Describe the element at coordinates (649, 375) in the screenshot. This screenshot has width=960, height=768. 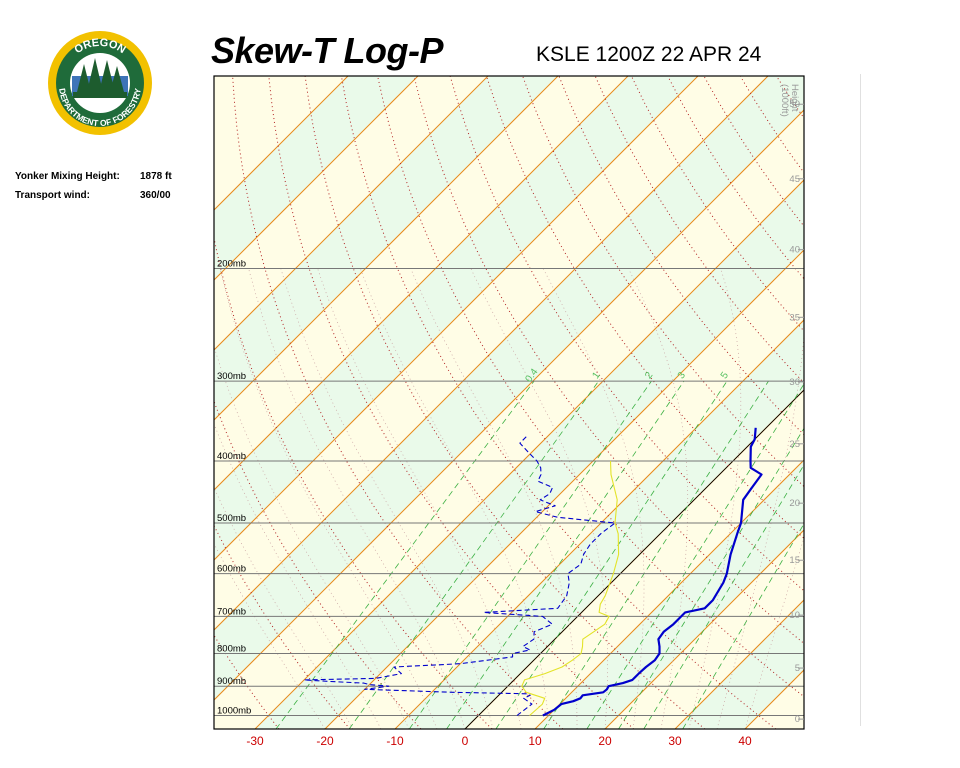
I see `mixing-ratio-label: 2` at that location.